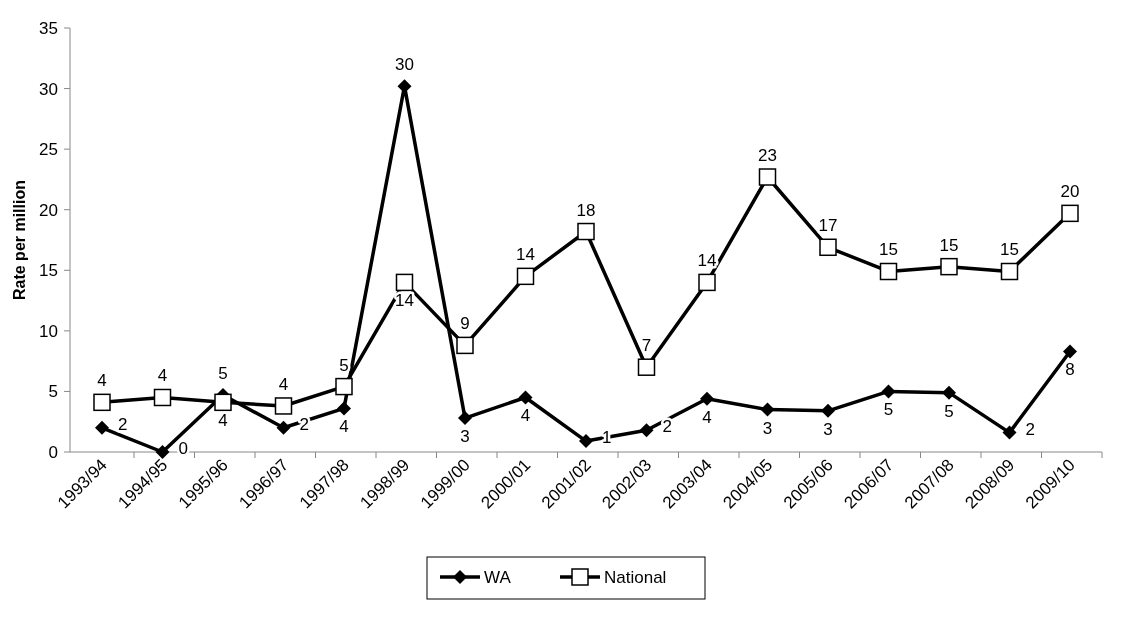  What do you see at coordinates (183, 448) in the screenshot?
I see `data-label: 0` at bounding box center [183, 448].